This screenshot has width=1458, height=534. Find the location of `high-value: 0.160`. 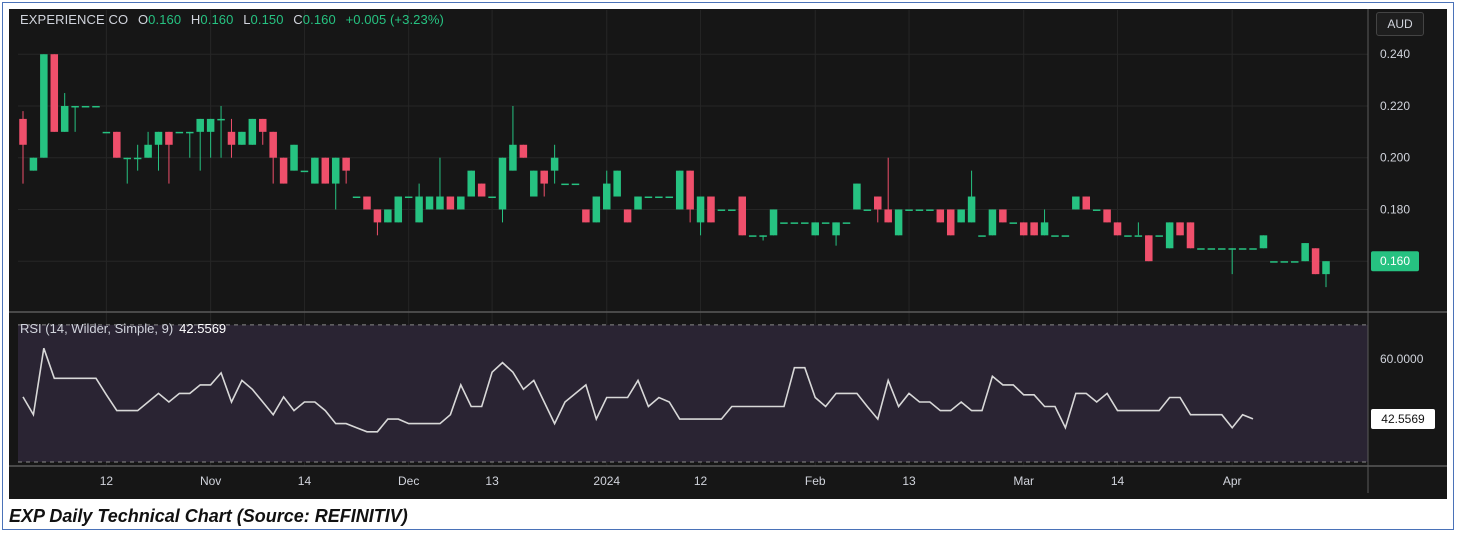

high-value: 0.160 is located at coordinates (217, 19).